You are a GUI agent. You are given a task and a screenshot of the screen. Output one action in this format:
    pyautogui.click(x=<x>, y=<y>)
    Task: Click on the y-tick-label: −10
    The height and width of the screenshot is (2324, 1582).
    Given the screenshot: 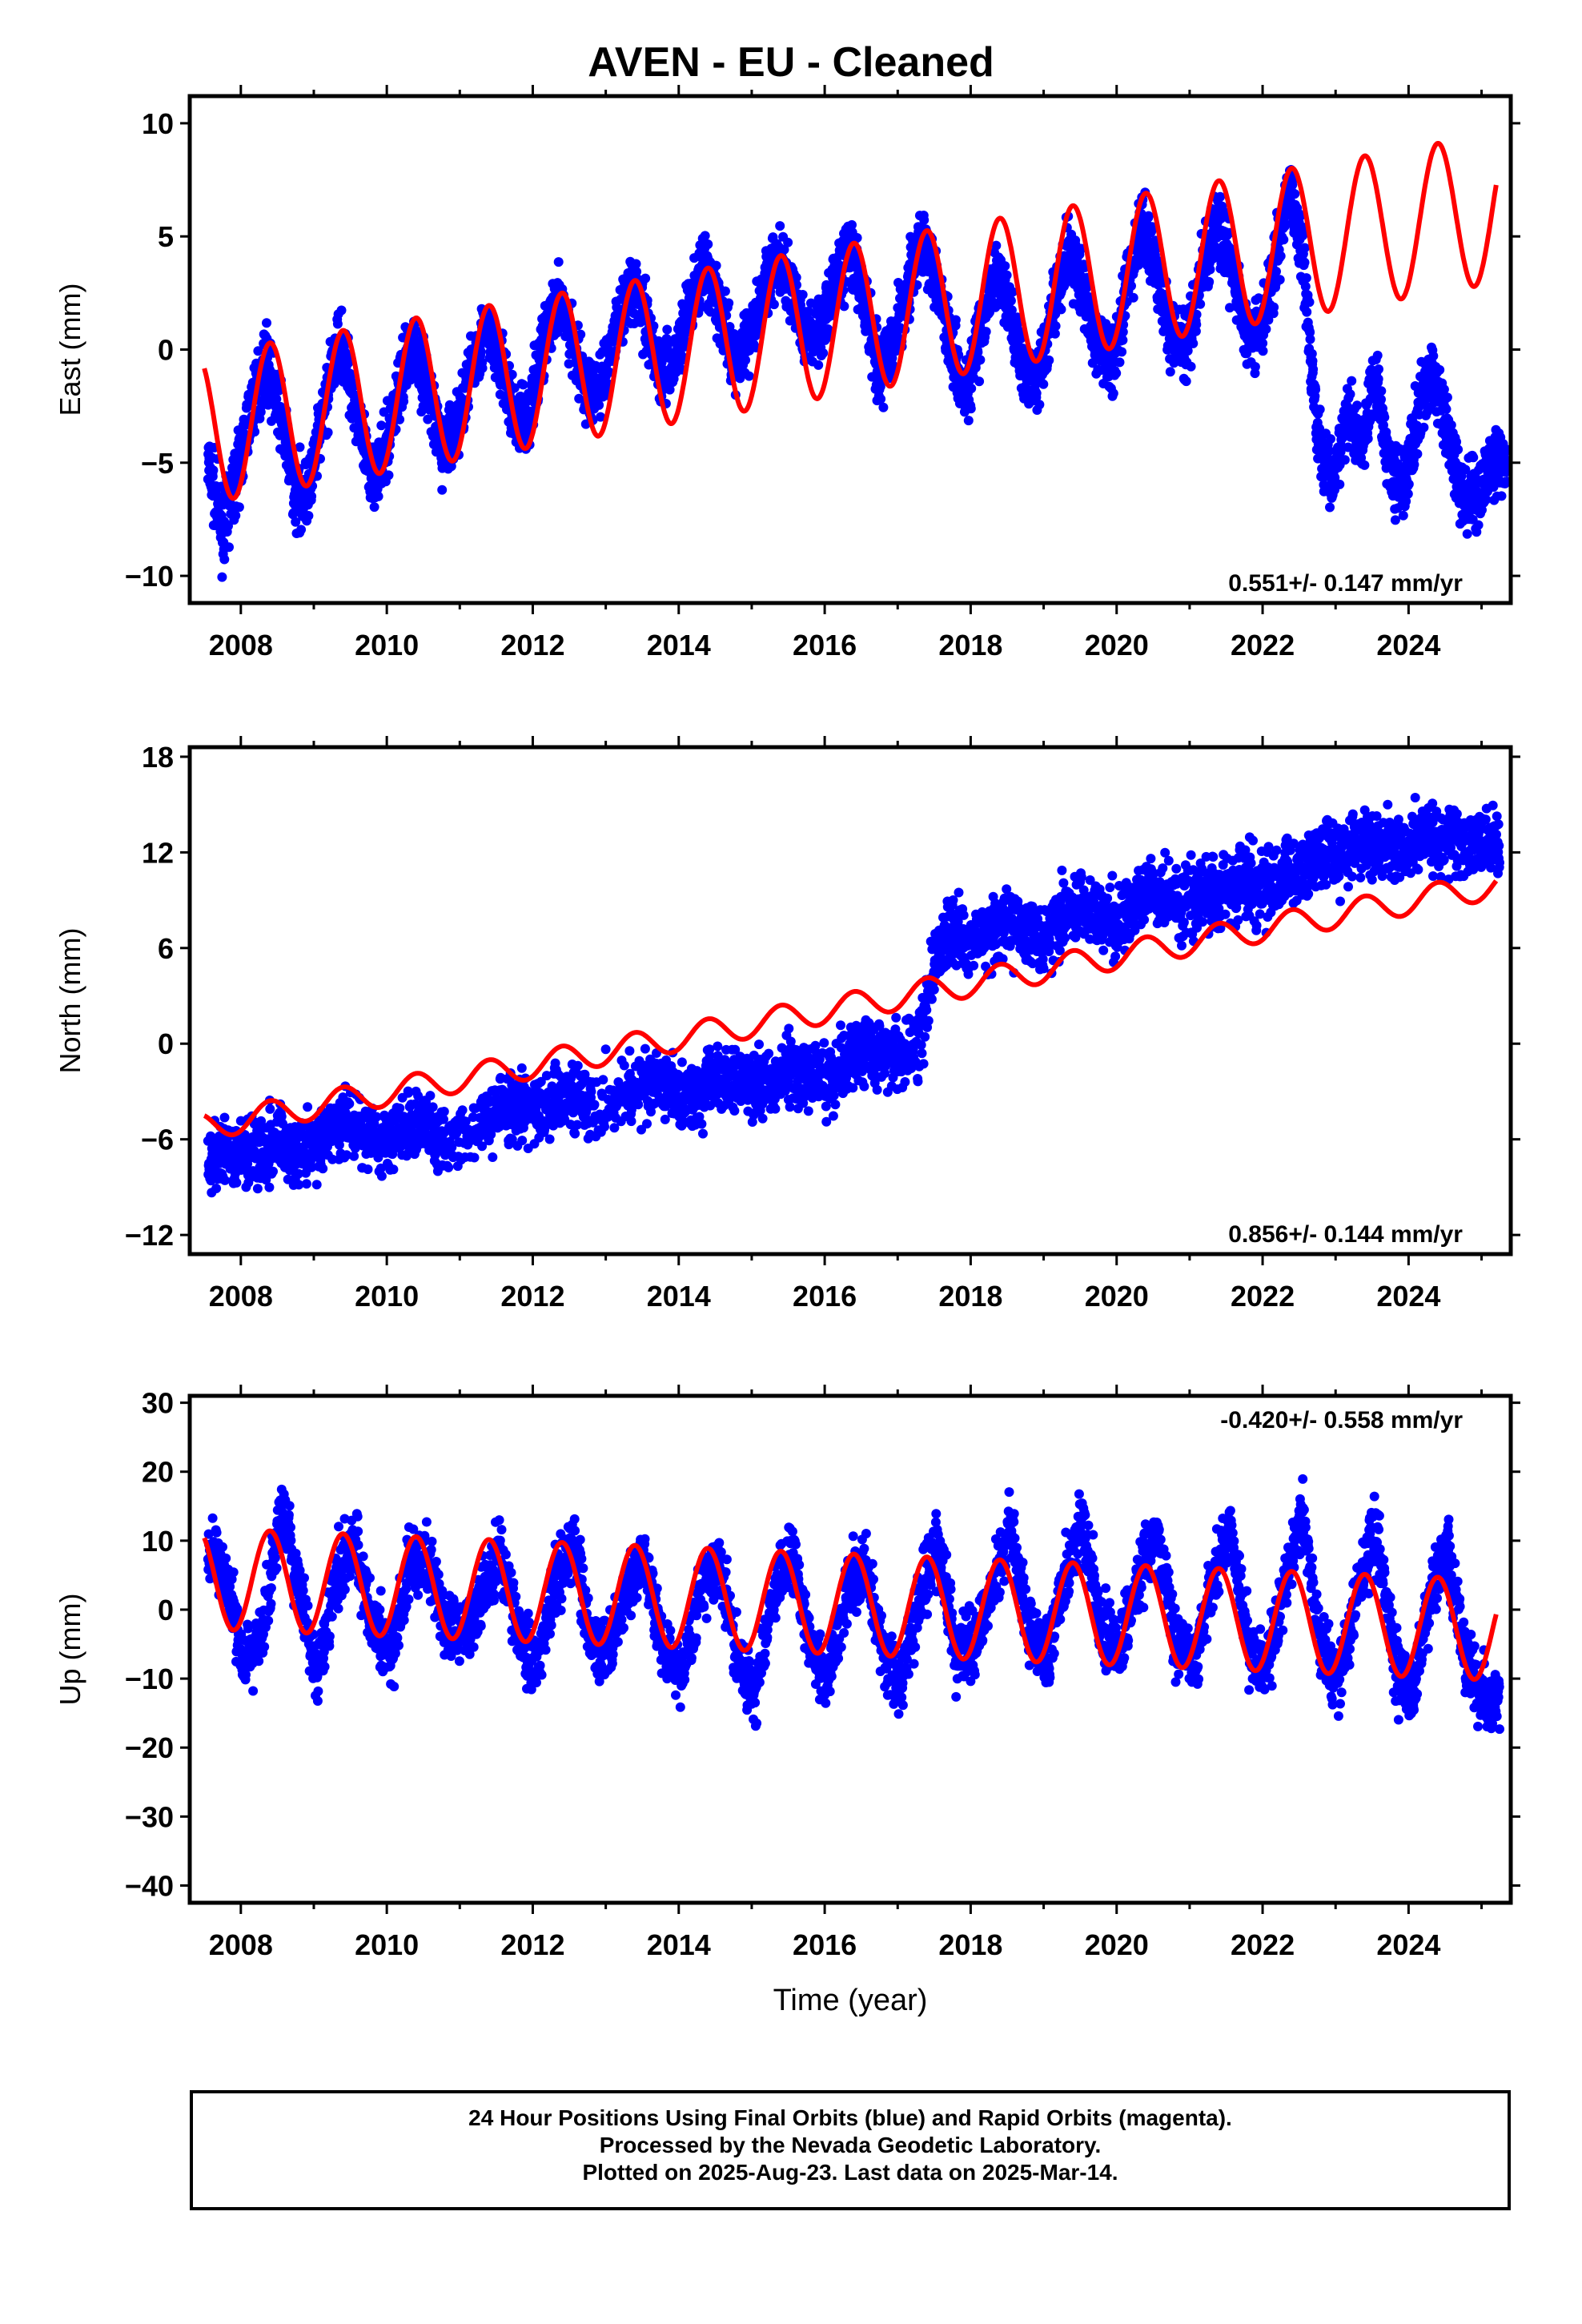 What is the action you would take?
    pyautogui.click(x=149, y=576)
    